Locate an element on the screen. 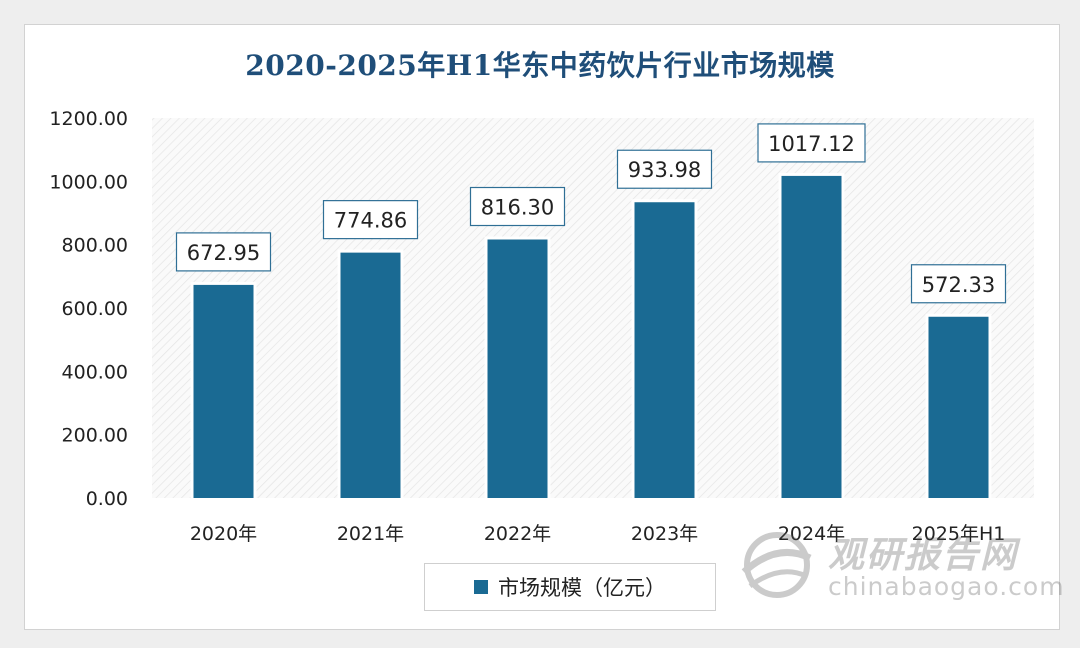  data-label: 933.98 is located at coordinates (664, 170).